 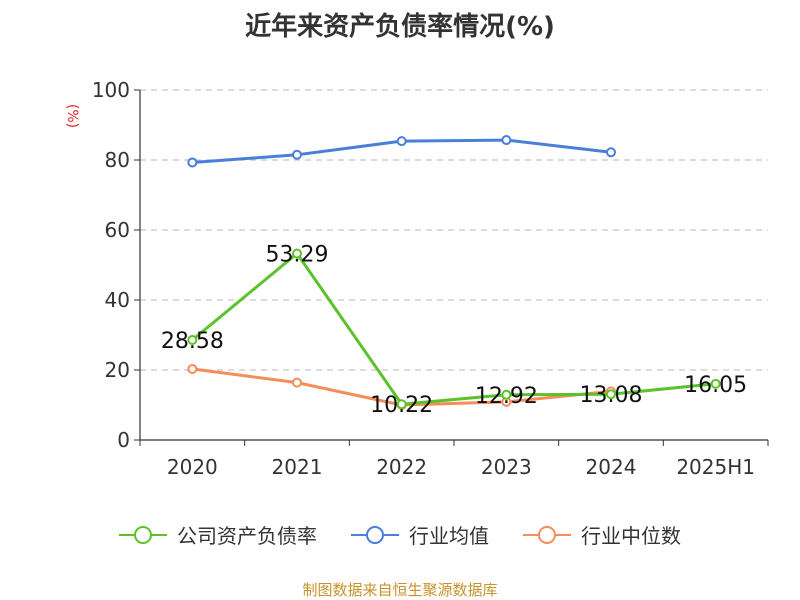 What do you see at coordinates (506, 467) in the screenshot?
I see `x-tick-label: 2023` at bounding box center [506, 467].